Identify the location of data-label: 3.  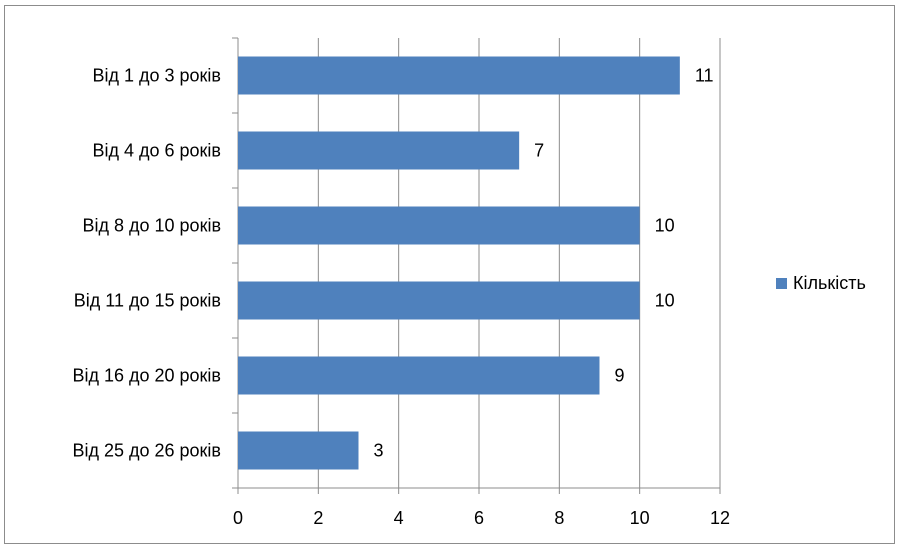
(379, 451).